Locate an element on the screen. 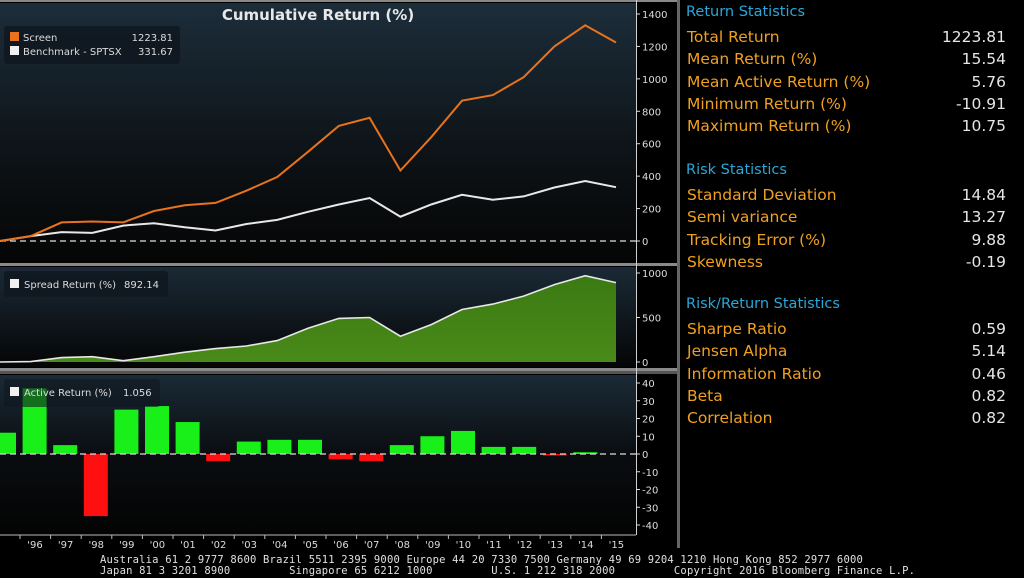  active-bar-'06 is located at coordinates (340, 457).